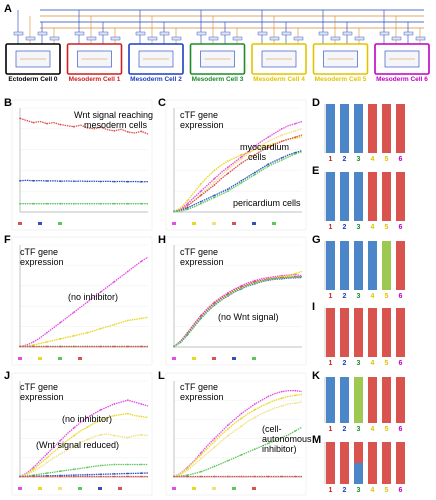 The height and width of the screenshot is (500, 436). I want to click on bar-number: 3, so click(359, 227).